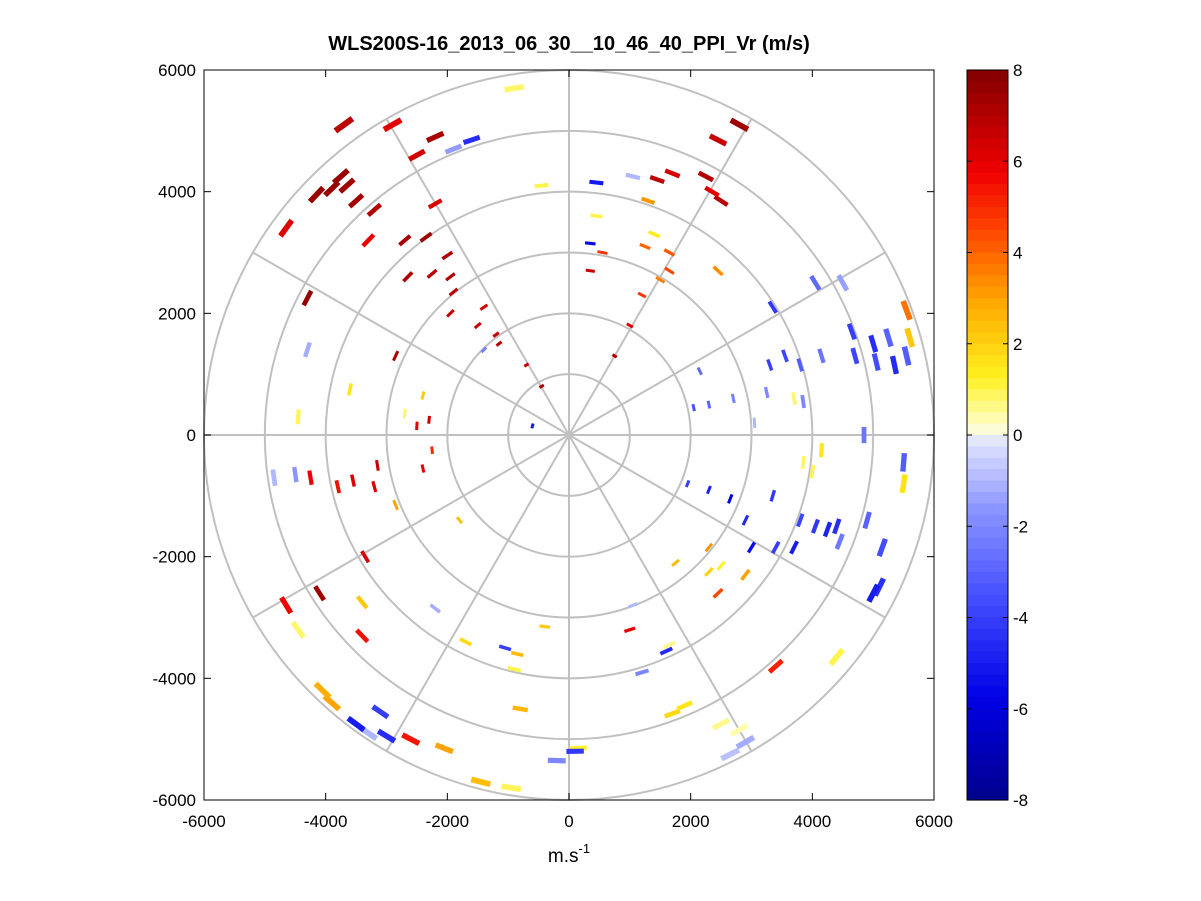 The height and width of the screenshot is (901, 1201). I want to click on y-tick-label: 6000, so click(177, 70).